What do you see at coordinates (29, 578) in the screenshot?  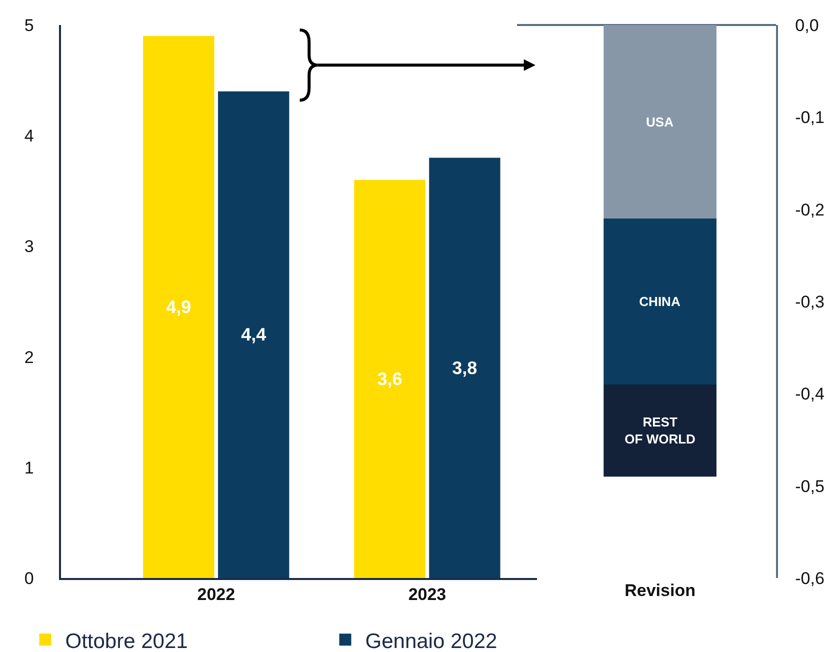 I see `y-tick-label: 0` at bounding box center [29, 578].